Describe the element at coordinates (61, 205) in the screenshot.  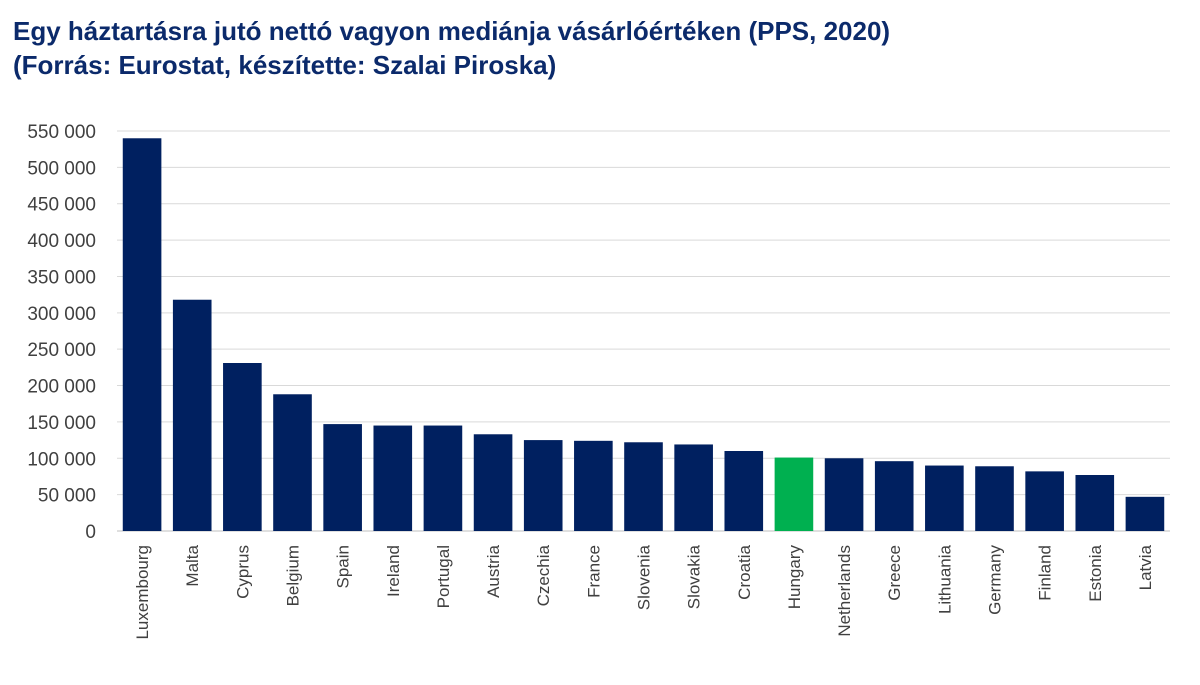
I see `y-tick-label: 450 000` at that location.